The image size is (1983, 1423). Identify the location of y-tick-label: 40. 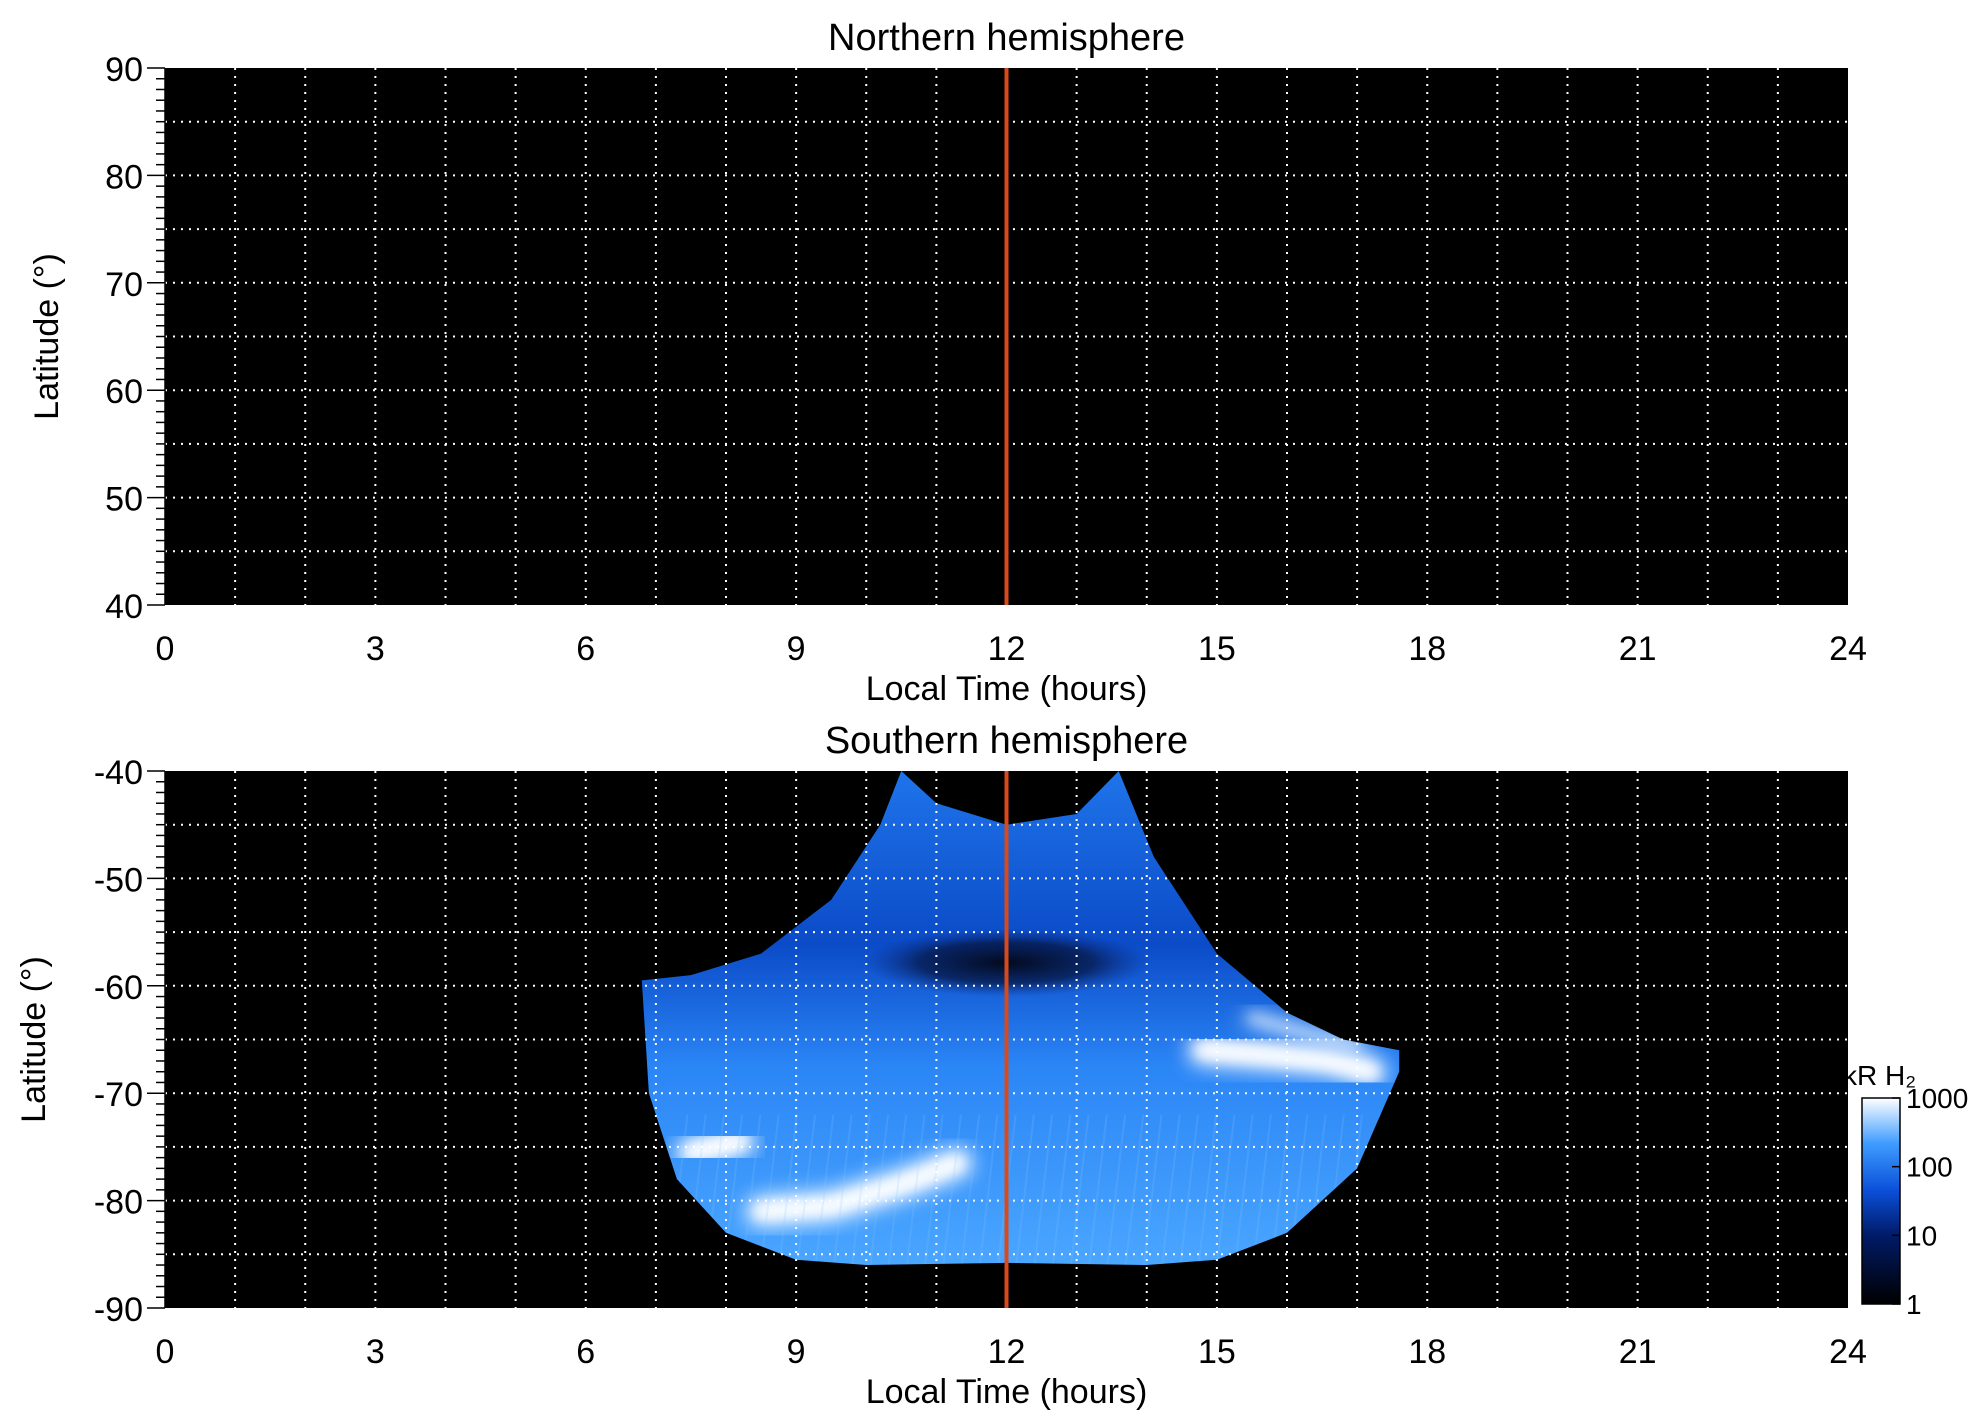
(124, 607).